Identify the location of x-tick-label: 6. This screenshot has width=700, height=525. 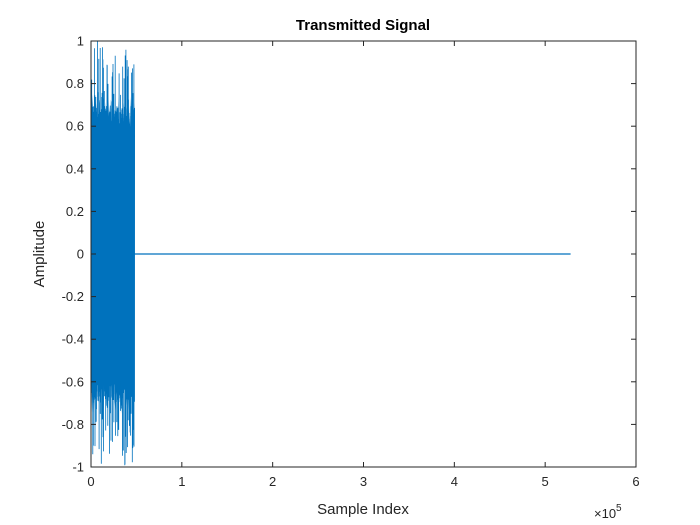
(635, 481).